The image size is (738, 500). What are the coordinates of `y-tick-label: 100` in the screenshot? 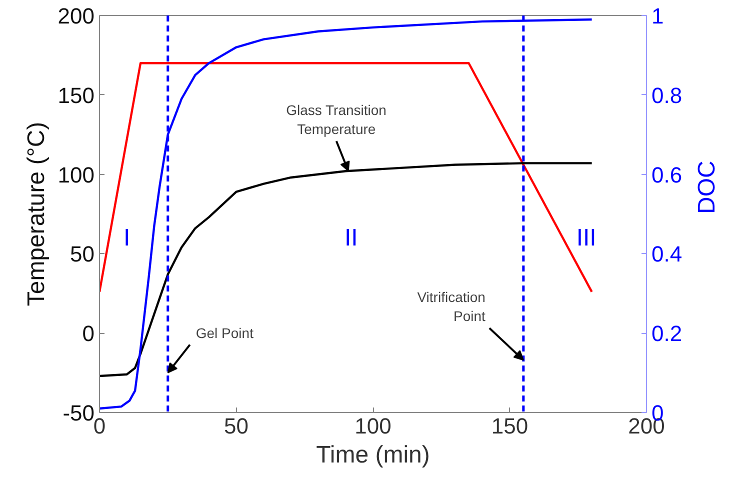 It's located at (76, 175).